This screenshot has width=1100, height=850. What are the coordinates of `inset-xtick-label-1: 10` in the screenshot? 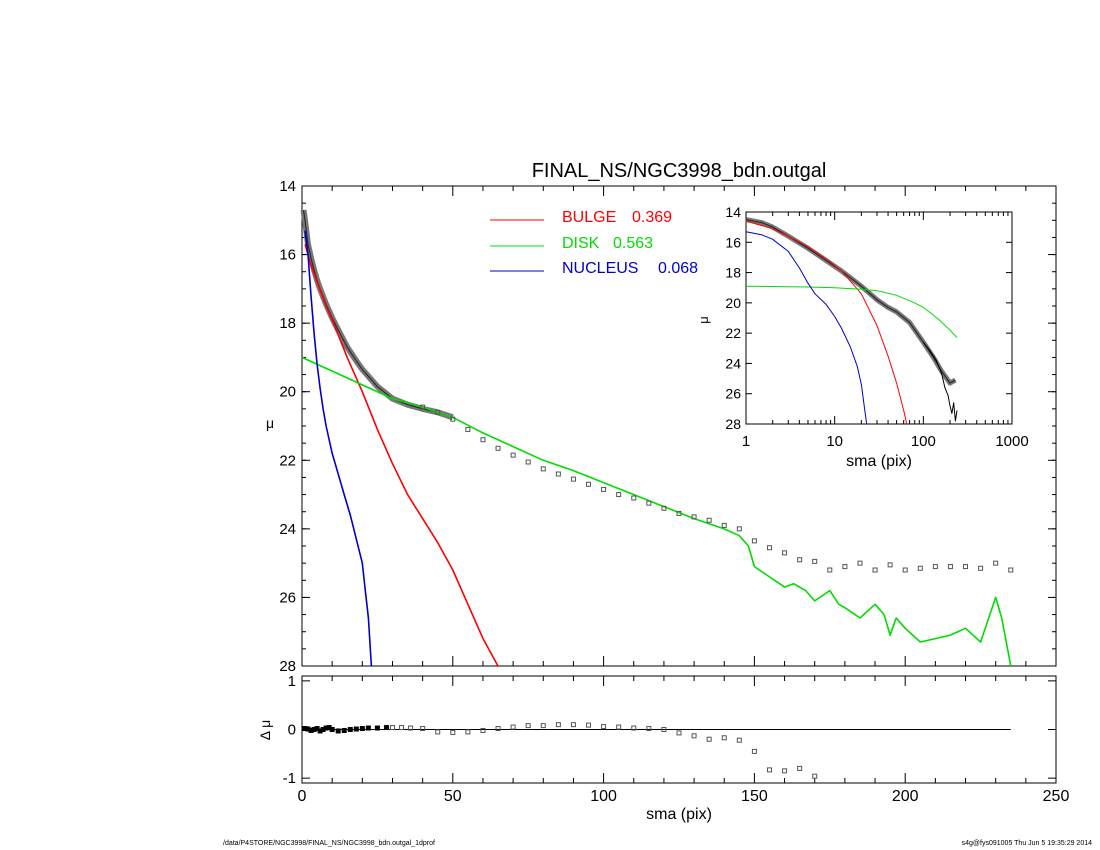 It's located at (834, 441).